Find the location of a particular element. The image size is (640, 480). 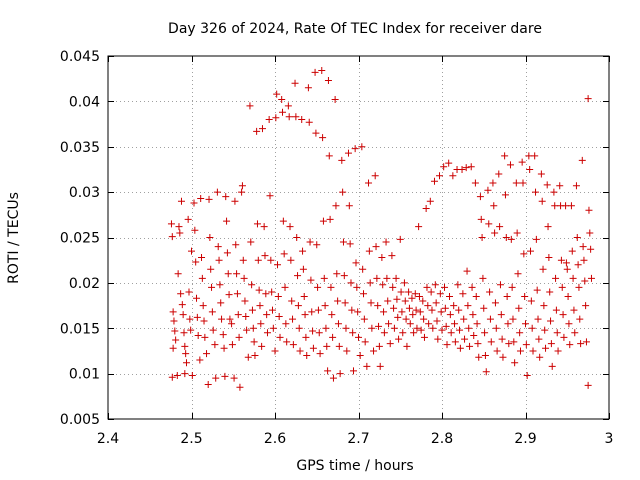

x-tick-label: 2.7 is located at coordinates (358, 439).